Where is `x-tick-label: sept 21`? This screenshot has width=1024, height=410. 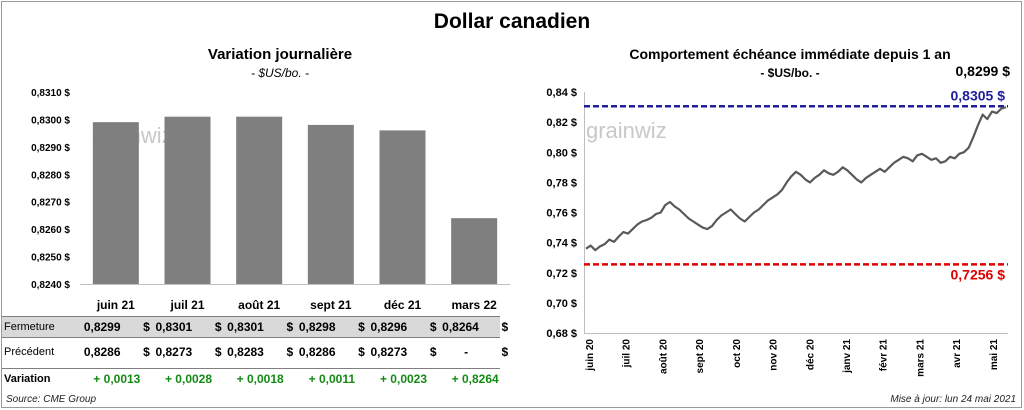
x-tick-label: sept 21 is located at coordinates (331, 305).